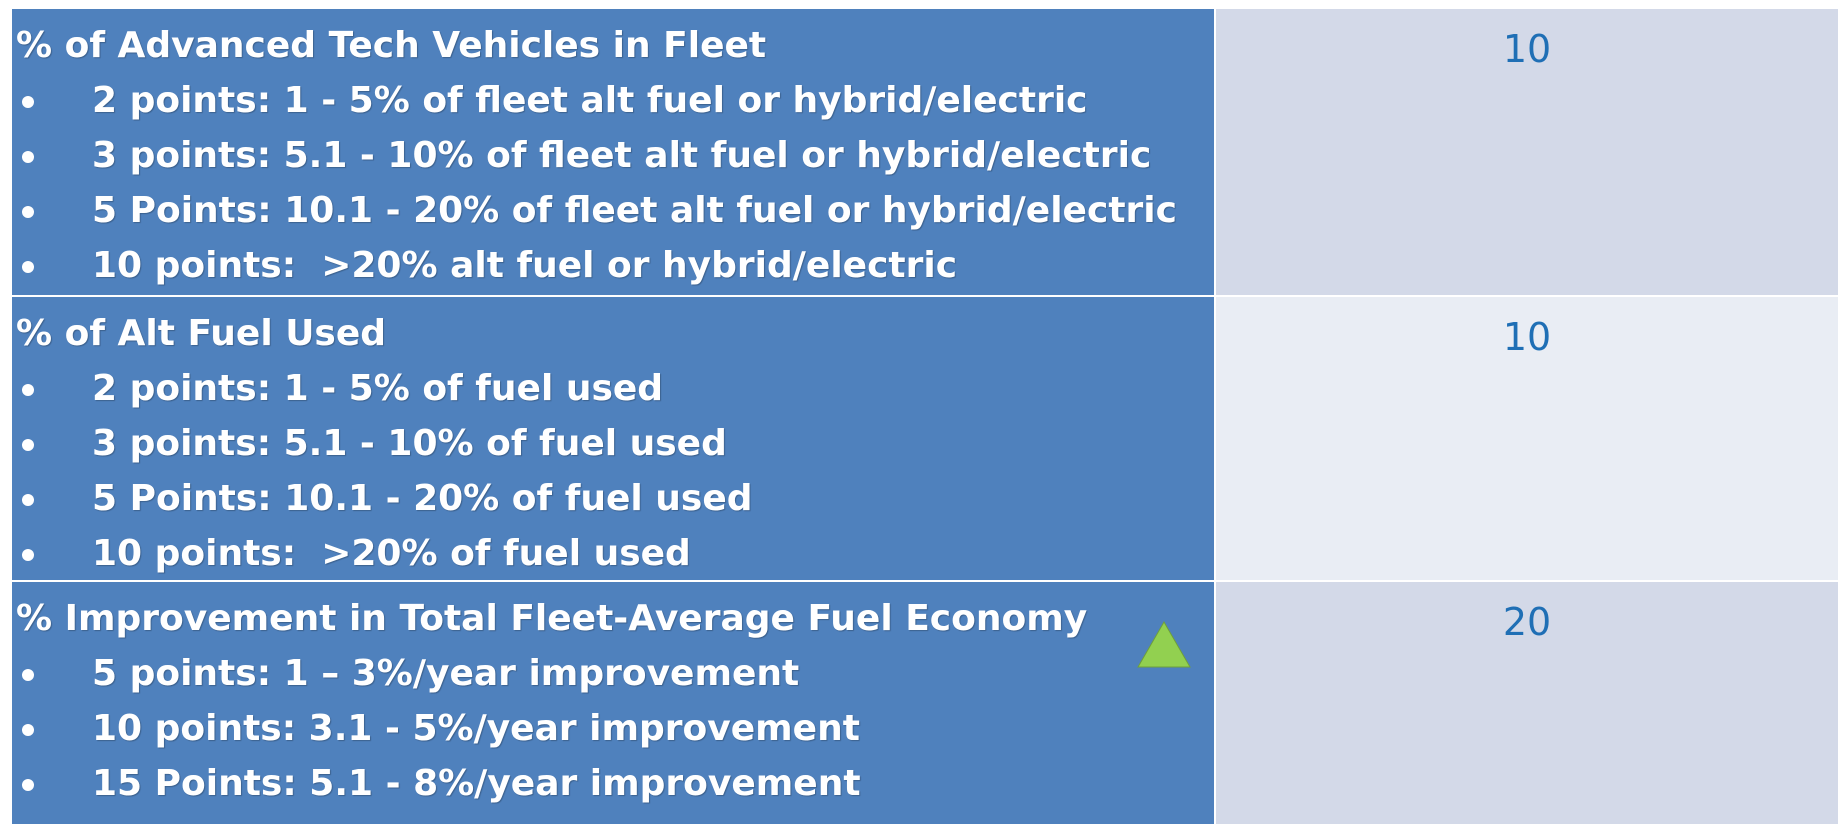 This screenshot has width=1848, height=824. I want to click on points-value: 20, so click(1527, 622).